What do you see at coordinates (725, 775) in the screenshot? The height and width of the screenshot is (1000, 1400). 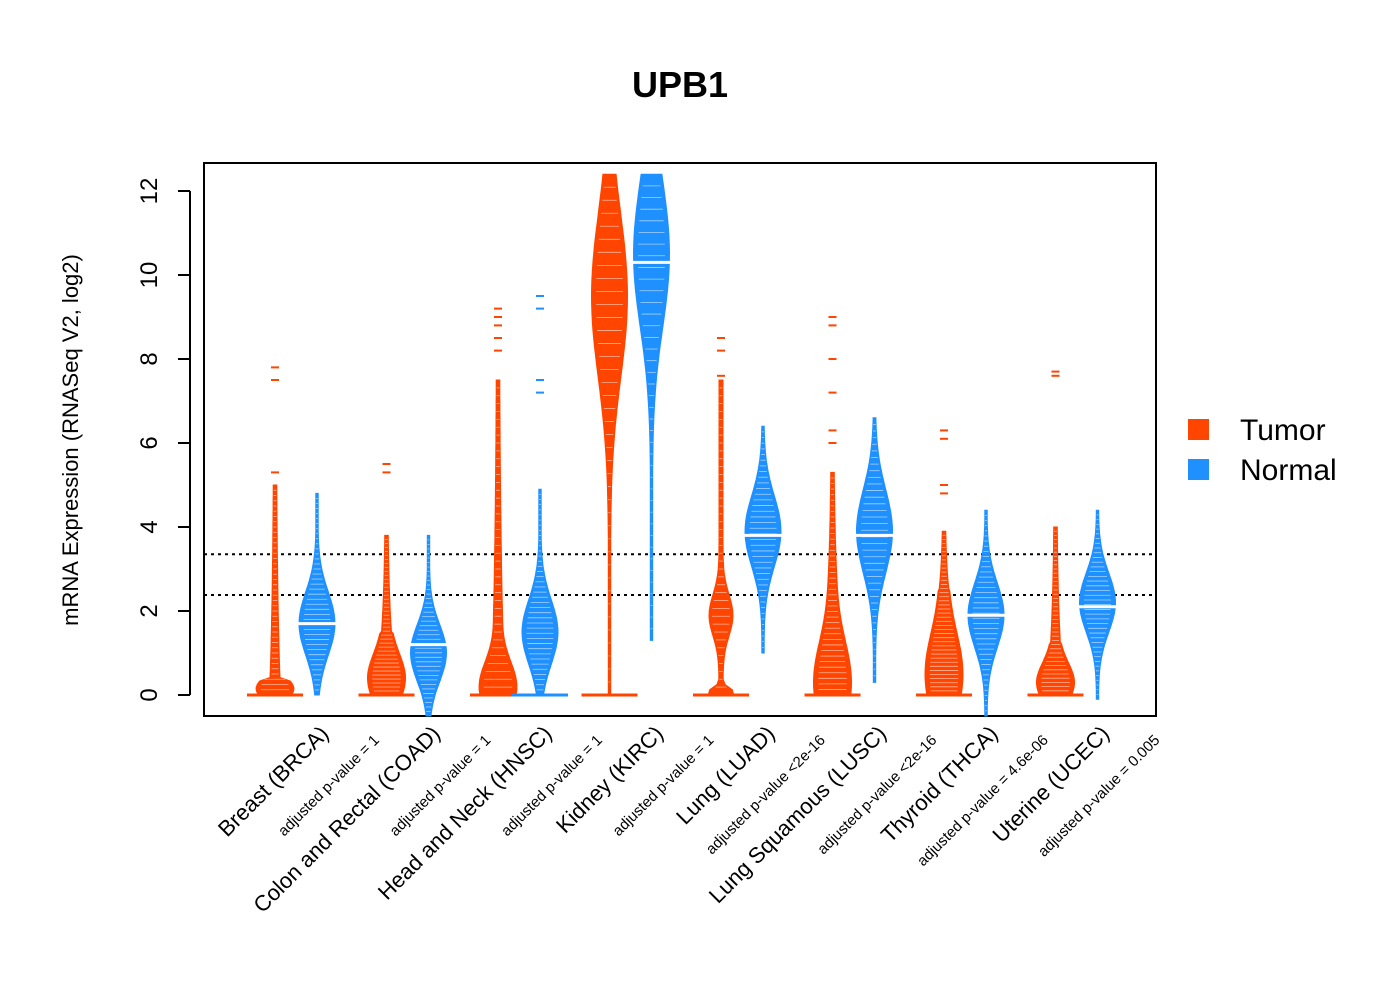 I see `category-label: Lung (LUAD)` at bounding box center [725, 775].